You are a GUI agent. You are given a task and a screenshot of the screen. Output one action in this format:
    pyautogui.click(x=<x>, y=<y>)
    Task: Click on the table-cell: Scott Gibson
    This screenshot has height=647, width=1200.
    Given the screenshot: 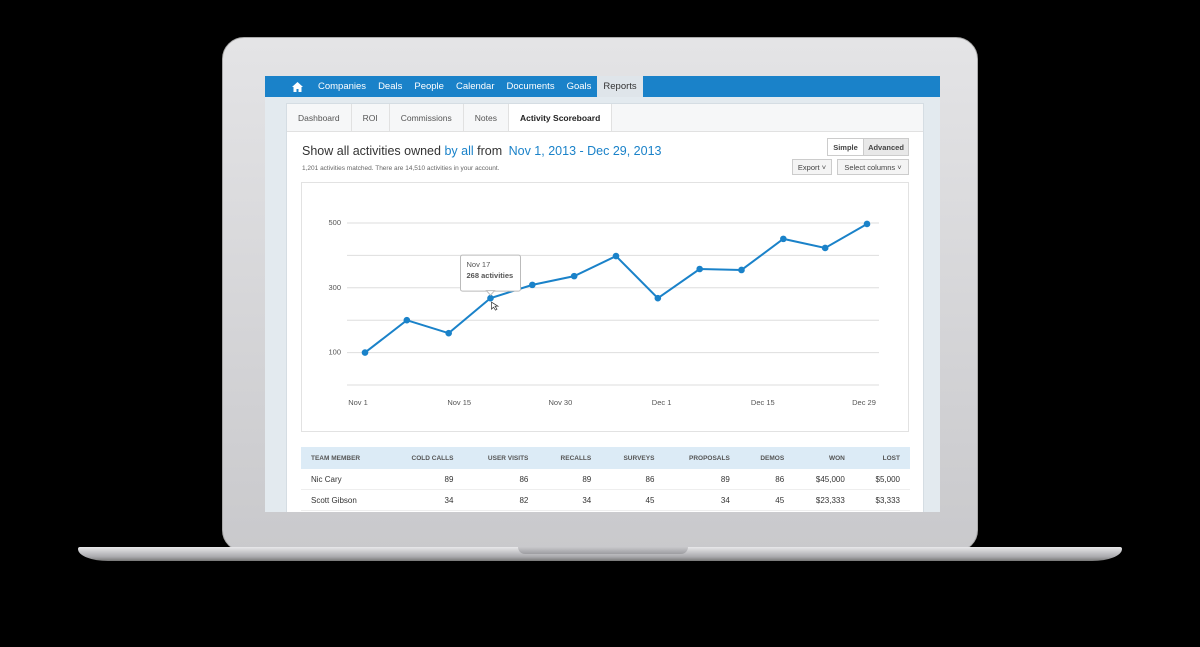 What is the action you would take?
    pyautogui.click(x=344, y=500)
    